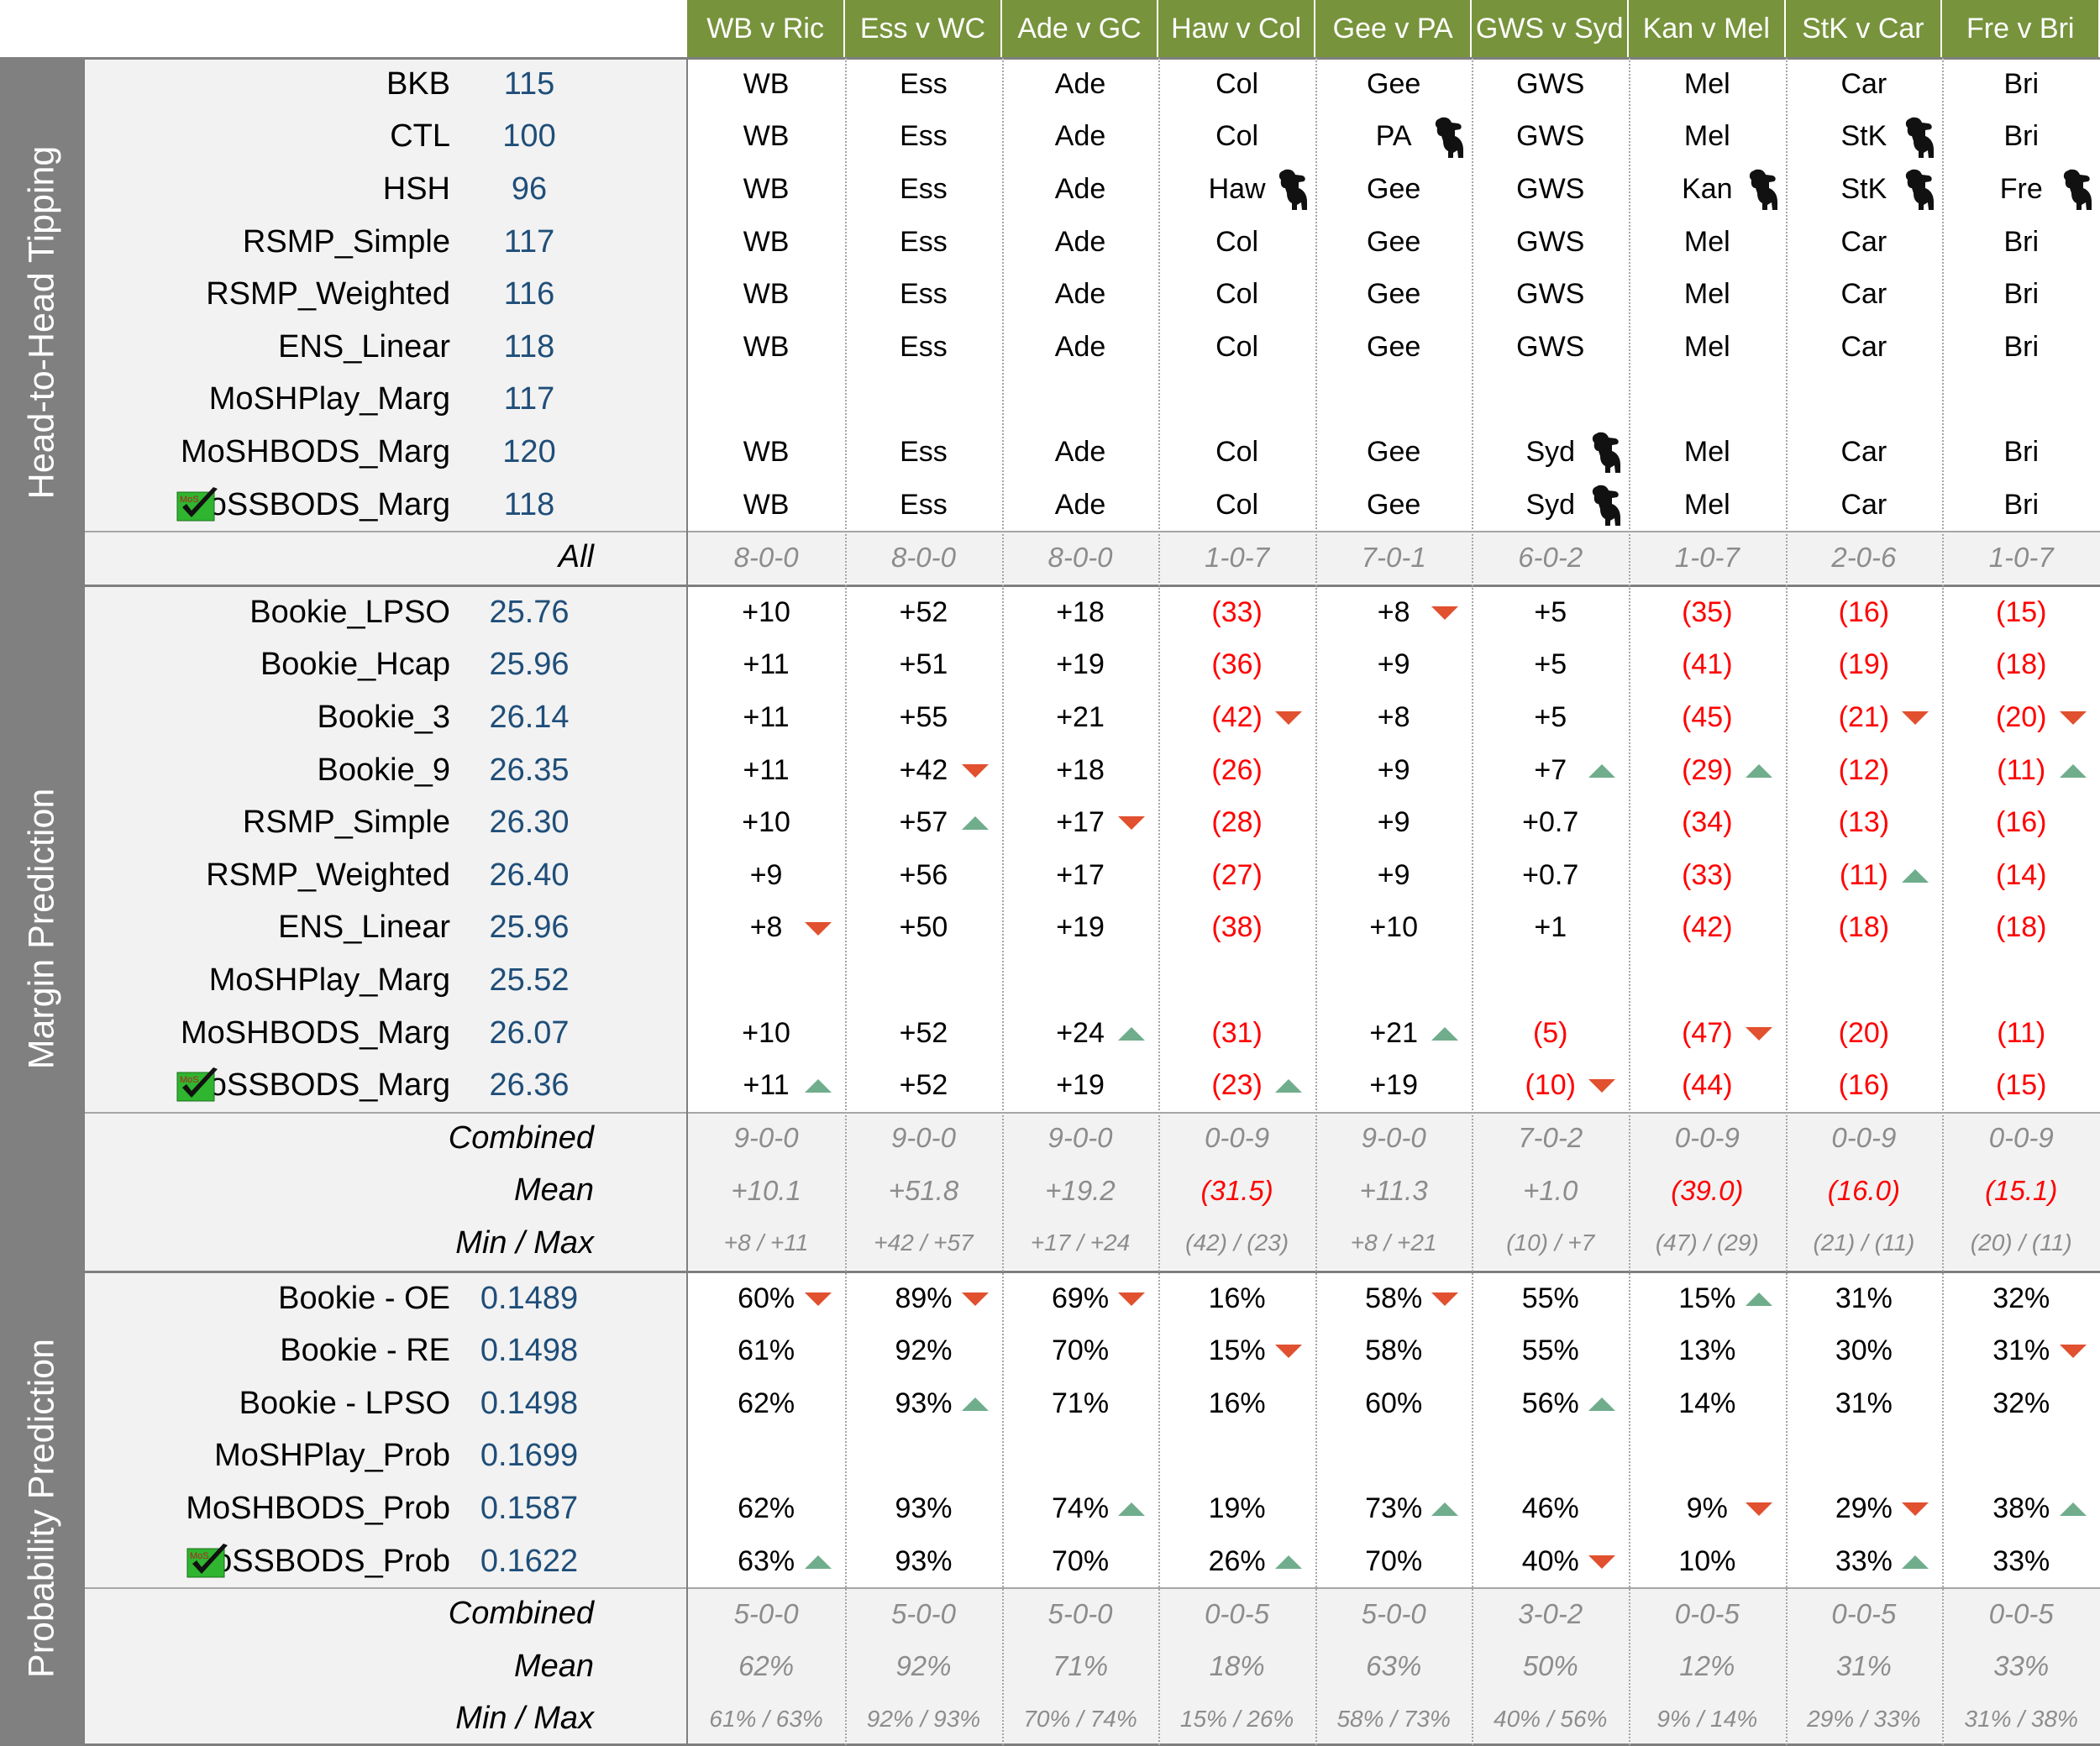 The height and width of the screenshot is (1746, 2100). I want to click on margin-value: (45), so click(1707, 716).